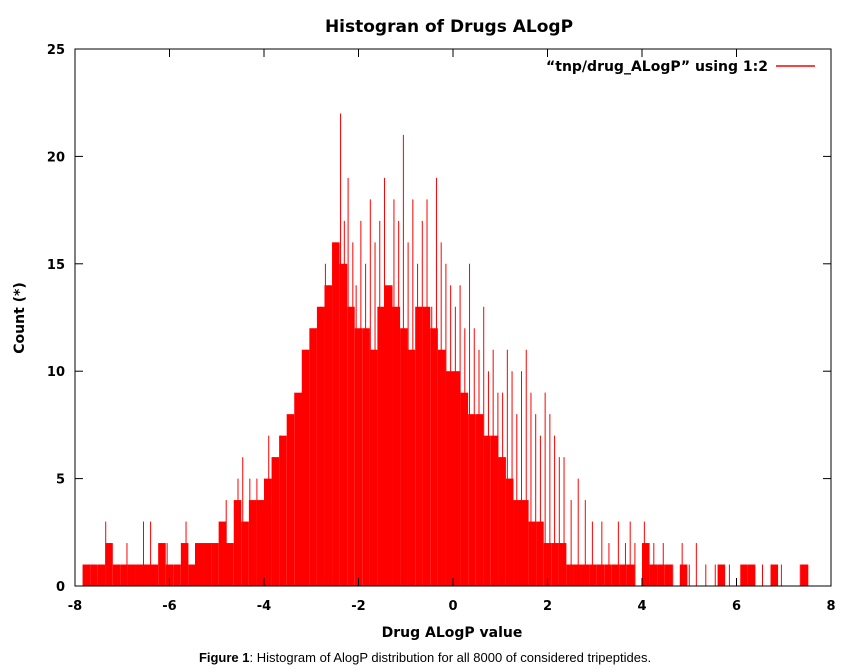 The height and width of the screenshot is (672, 850). Describe the element at coordinates (547, 606) in the screenshot. I see `x-tick-label: 2` at that location.